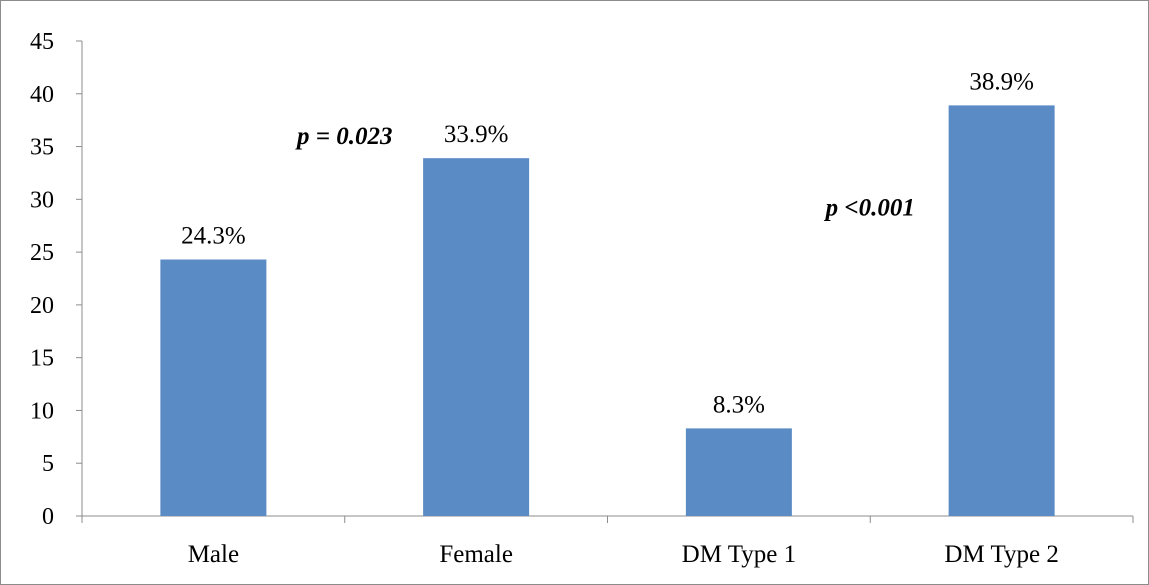 This screenshot has width=1149, height=585. What do you see at coordinates (1001, 554) in the screenshot?
I see `category-label: DM Type 2` at bounding box center [1001, 554].